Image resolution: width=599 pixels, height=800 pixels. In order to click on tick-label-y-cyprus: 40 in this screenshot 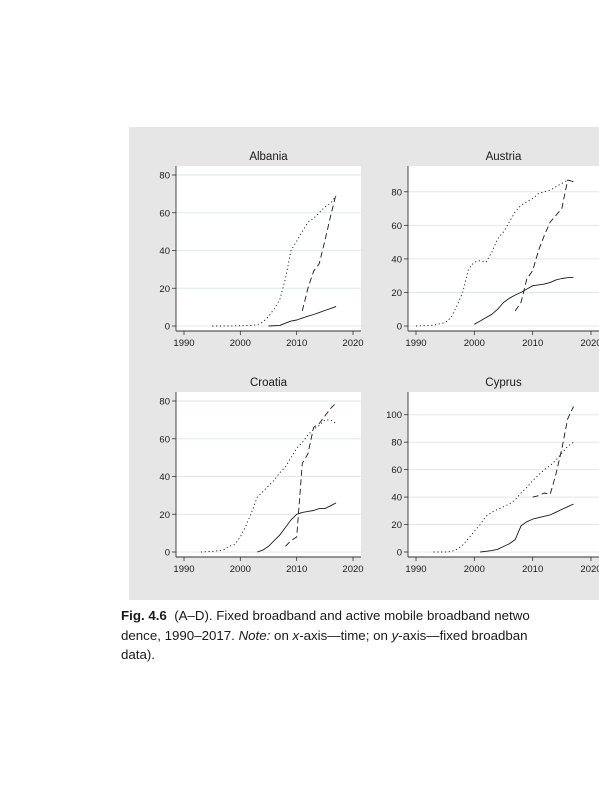, I will do `click(396, 498)`.